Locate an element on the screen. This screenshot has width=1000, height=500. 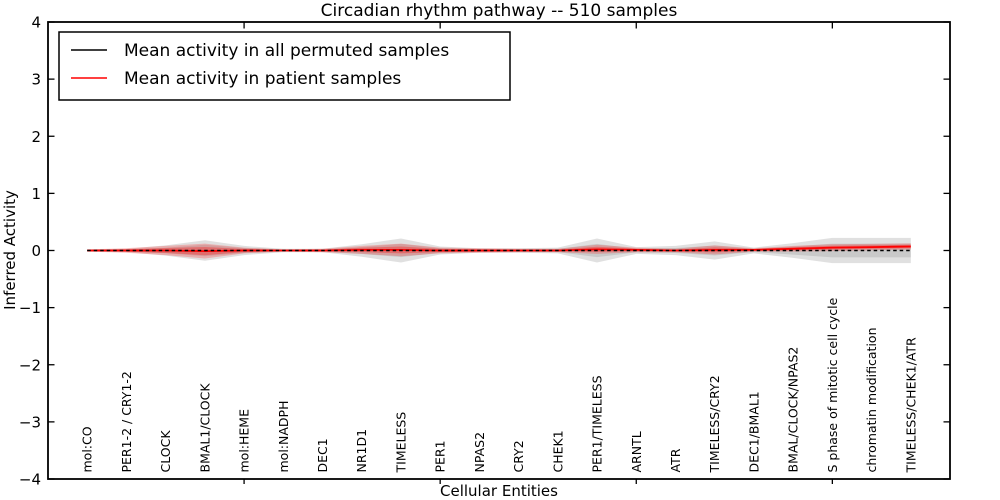
x-category-label: S phase of mitotic cell cycle is located at coordinates (832, 384).